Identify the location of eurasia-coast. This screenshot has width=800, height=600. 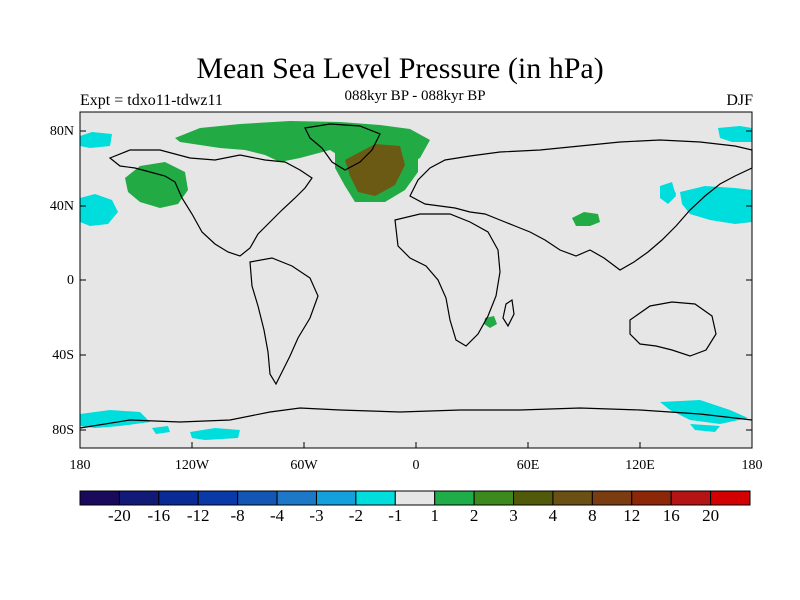
(581, 205).